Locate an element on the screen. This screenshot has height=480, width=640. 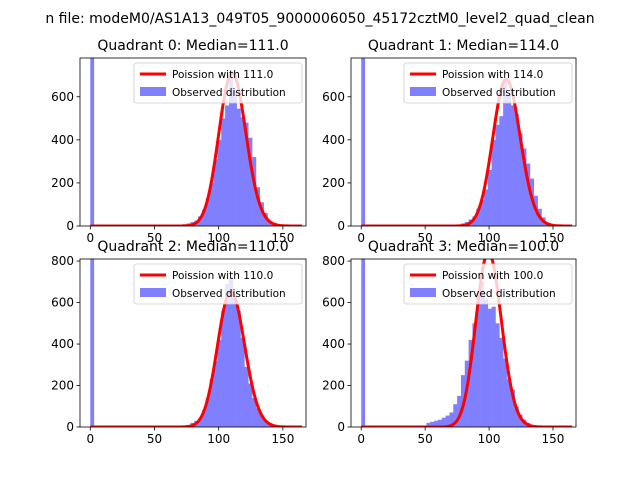
legend-poisson-label: Poission with 114.0 is located at coordinates (492, 75).